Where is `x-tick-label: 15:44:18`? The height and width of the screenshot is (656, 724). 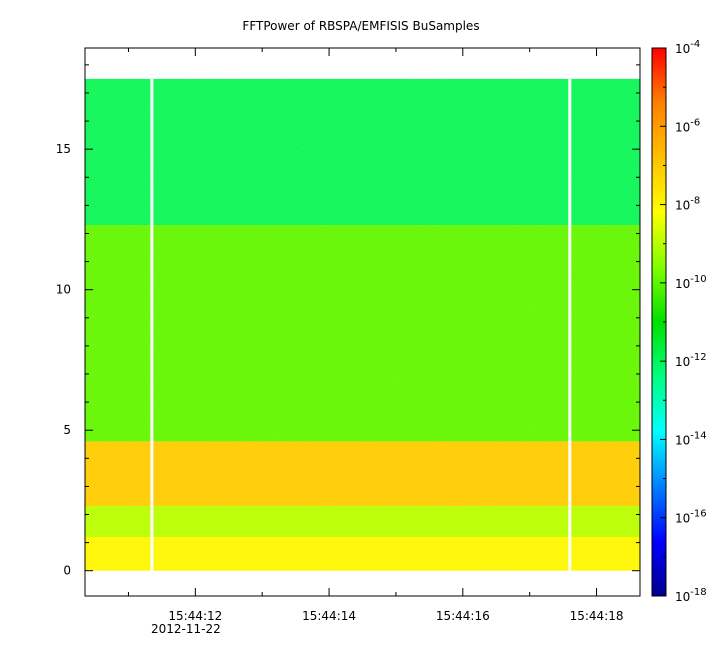
x-tick-label: 15:44:18 is located at coordinates (597, 616).